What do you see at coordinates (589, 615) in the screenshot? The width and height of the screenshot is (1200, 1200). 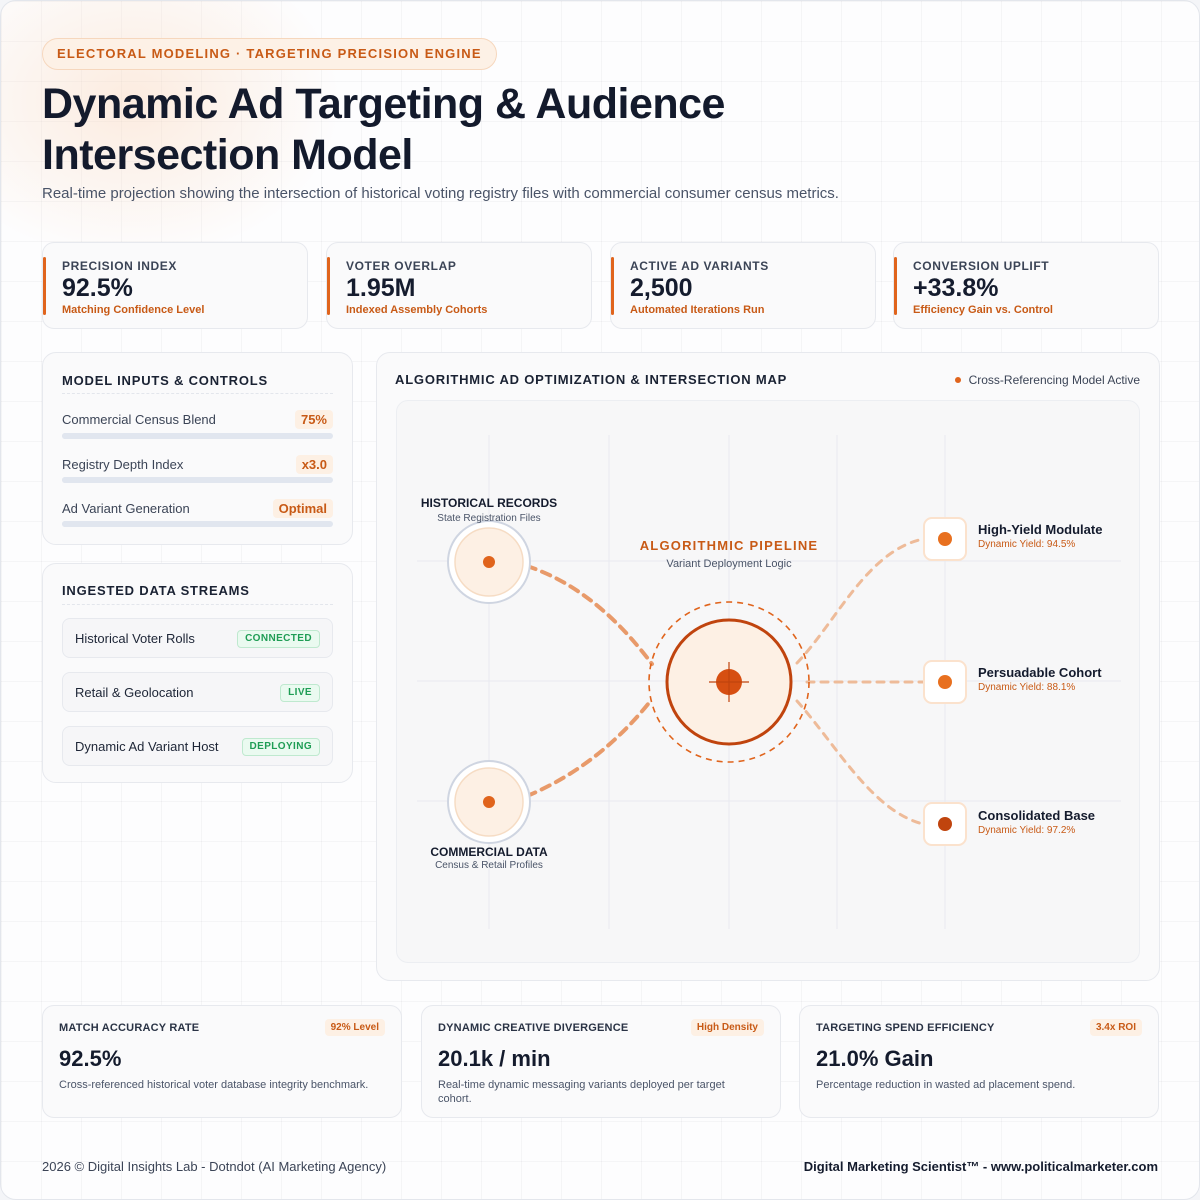 I see `connector-historical` at bounding box center [589, 615].